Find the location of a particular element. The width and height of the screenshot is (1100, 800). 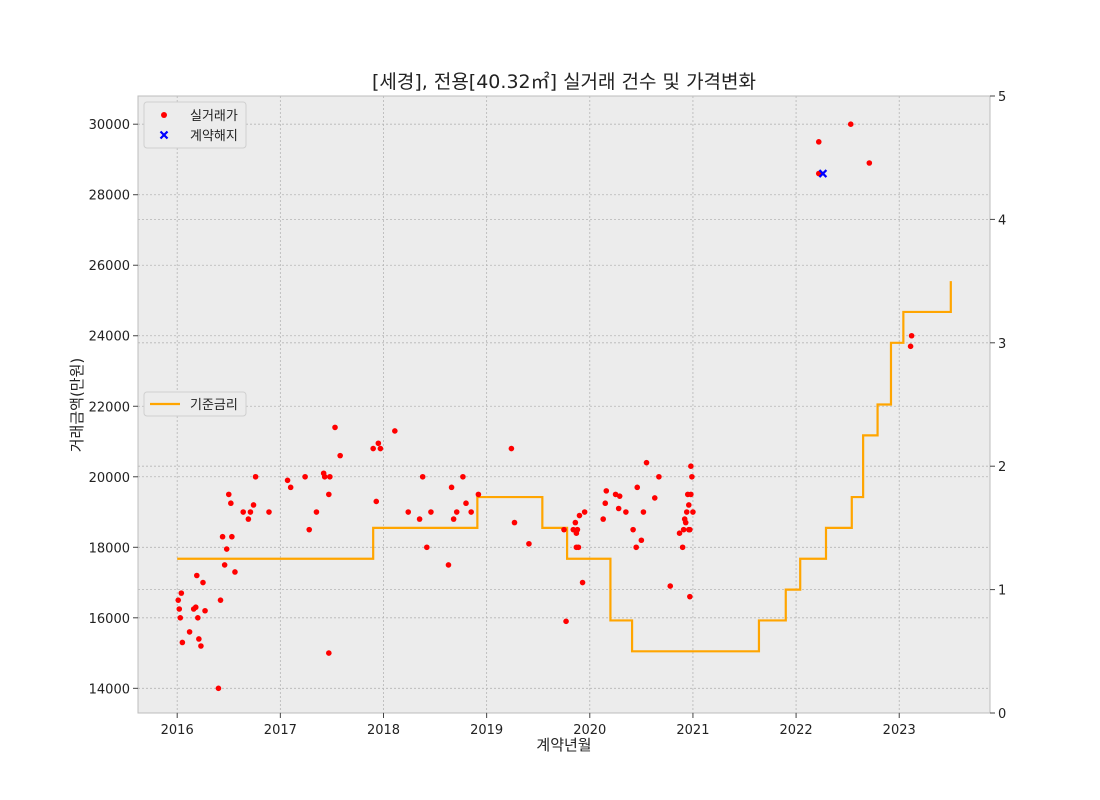

y-tick-label: 16000 is located at coordinates (109, 619).